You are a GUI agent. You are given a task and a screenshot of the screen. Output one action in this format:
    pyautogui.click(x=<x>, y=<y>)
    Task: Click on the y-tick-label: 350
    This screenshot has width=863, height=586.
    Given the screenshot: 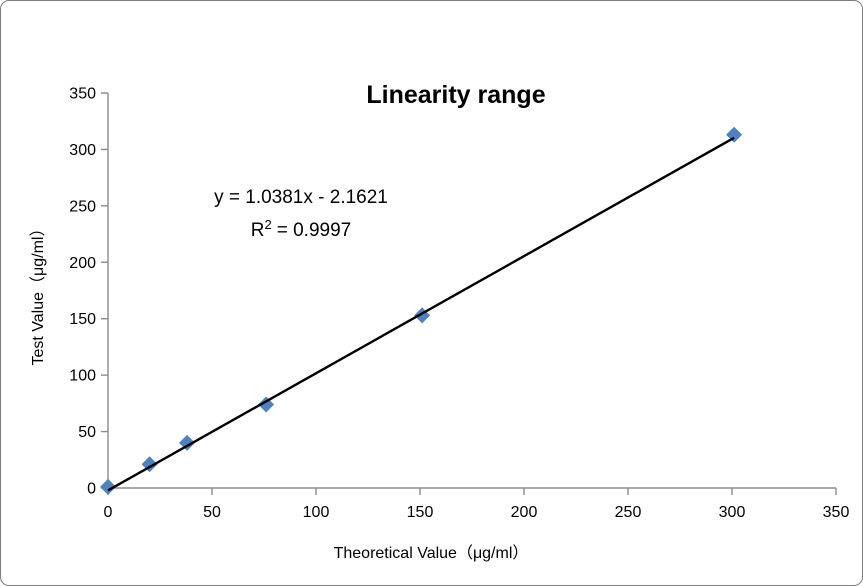 What is the action you would take?
    pyautogui.click(x=82, y=94)
    